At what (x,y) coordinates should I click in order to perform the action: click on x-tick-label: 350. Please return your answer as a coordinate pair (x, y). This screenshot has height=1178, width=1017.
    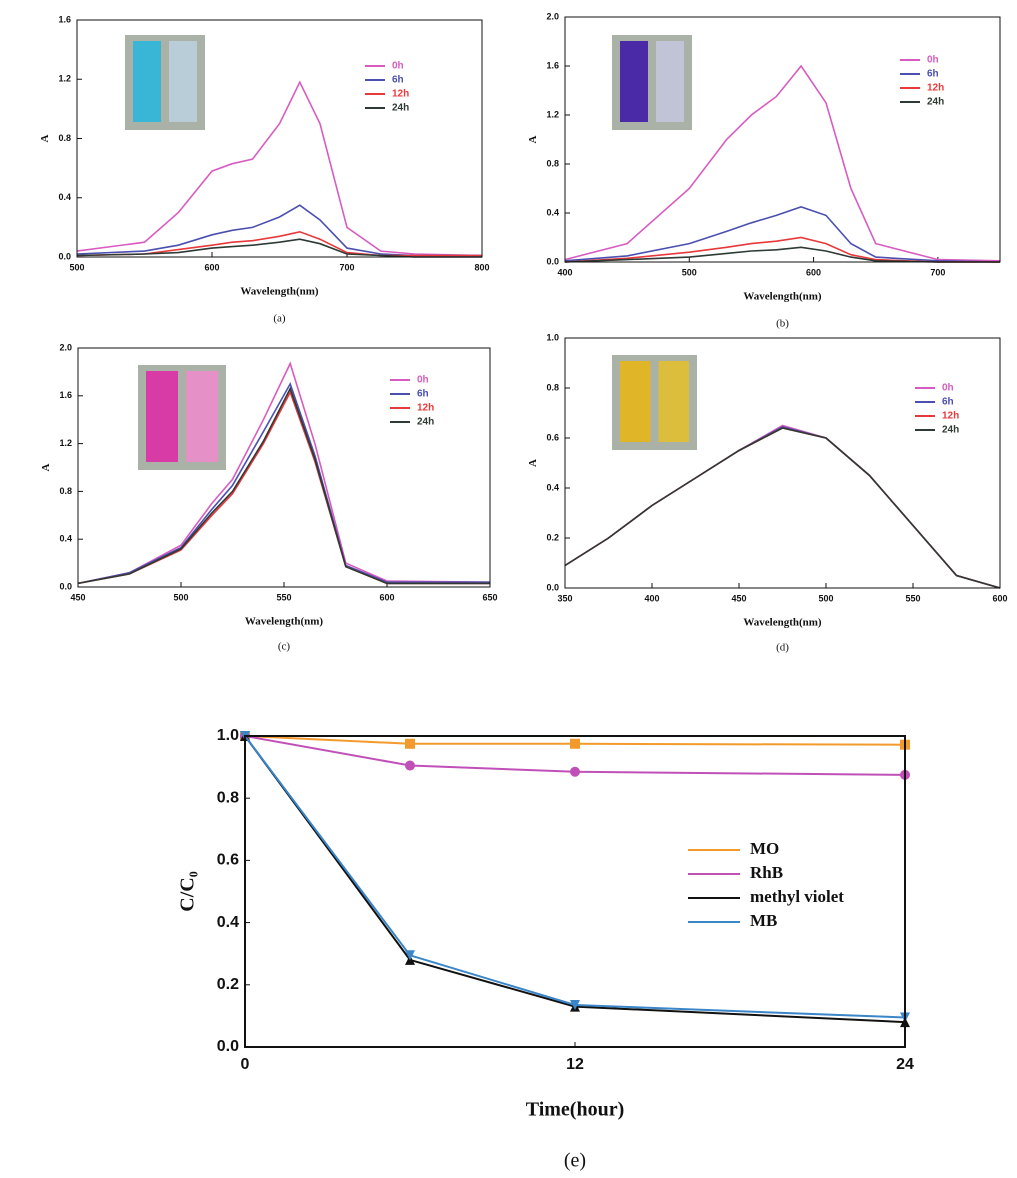
    Looking at the image, I should click on (564, 598).